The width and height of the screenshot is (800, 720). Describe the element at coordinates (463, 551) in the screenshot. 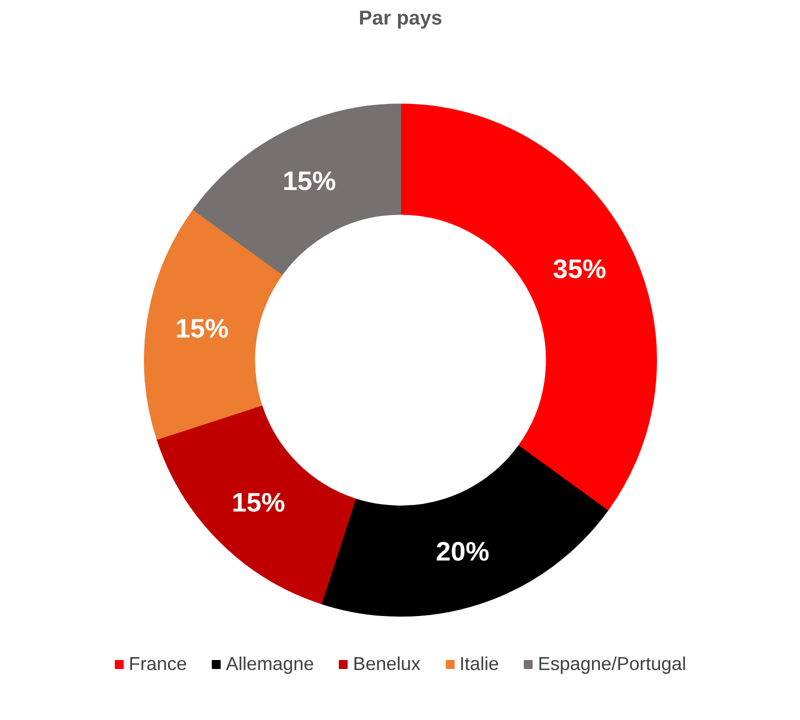

I see `data-label: 20%` at that location.